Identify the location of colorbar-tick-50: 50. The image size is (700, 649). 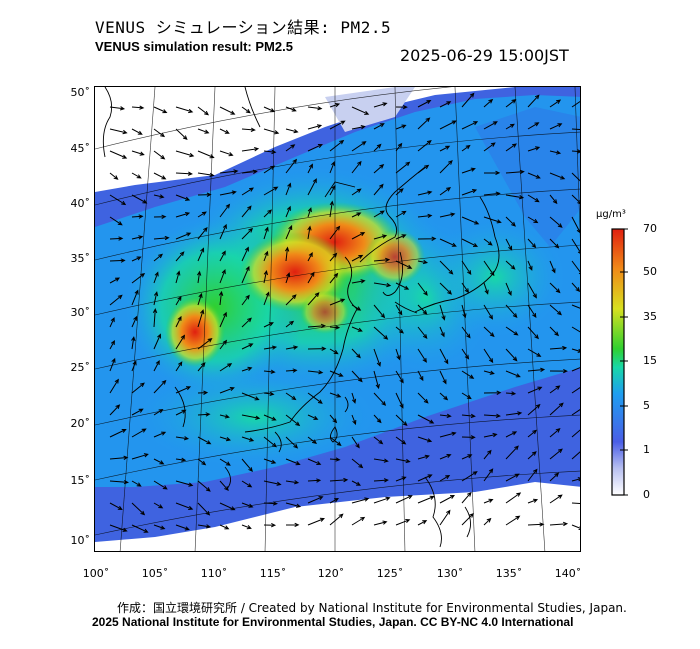
(650, 271).